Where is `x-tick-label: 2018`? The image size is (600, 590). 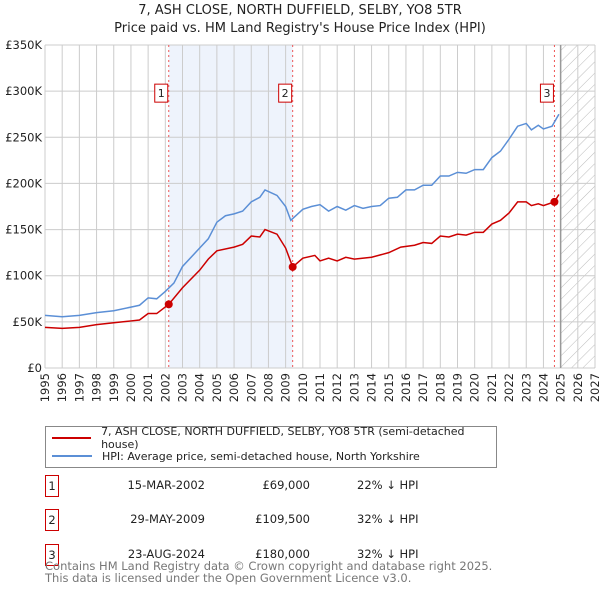 x-tick-label: 2018 is located at coordinates (440, 387).